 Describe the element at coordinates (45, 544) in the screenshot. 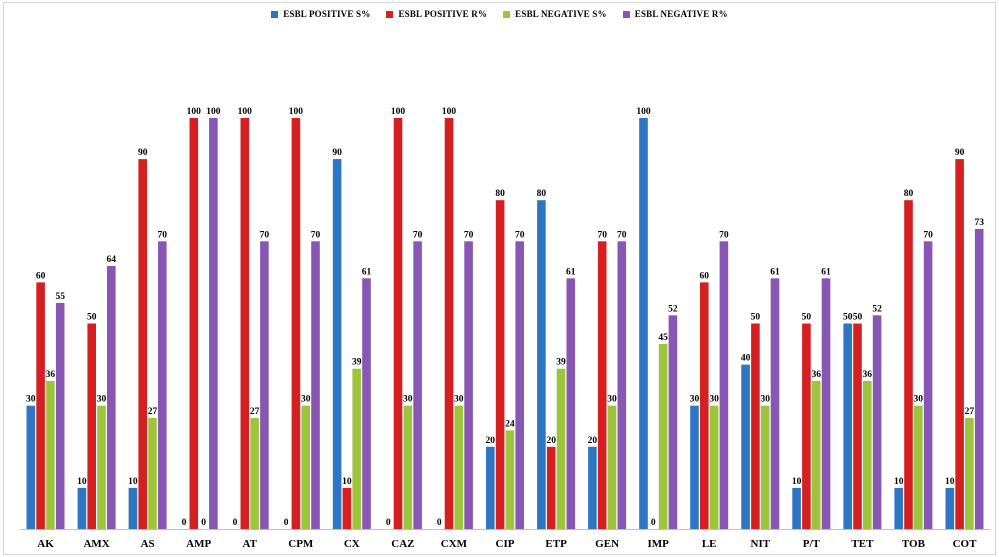

I see `x-tick-label: AK` at that location.